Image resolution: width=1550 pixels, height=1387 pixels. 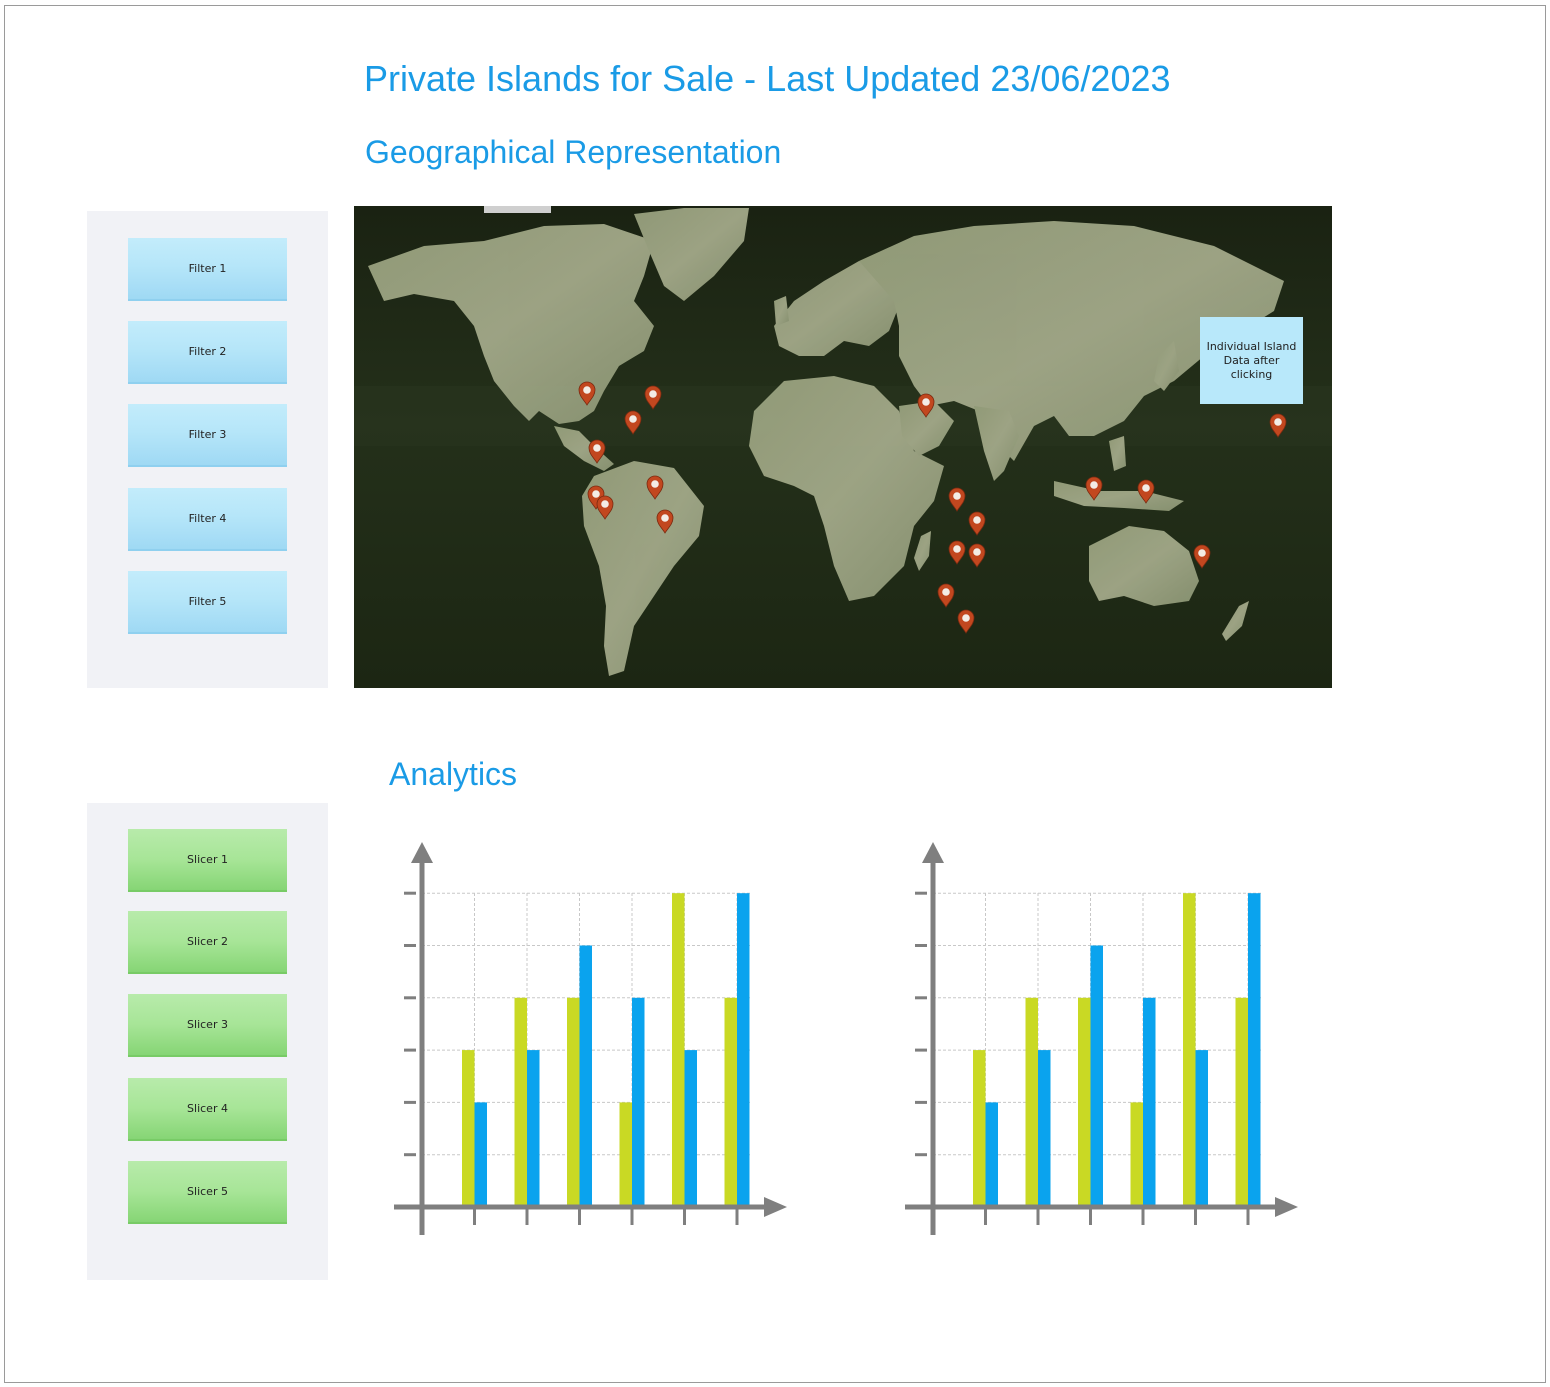 What do you see at coordinates (1144, 566) in the screenshot?
I see `australia` at bounding box center [1144, 566].